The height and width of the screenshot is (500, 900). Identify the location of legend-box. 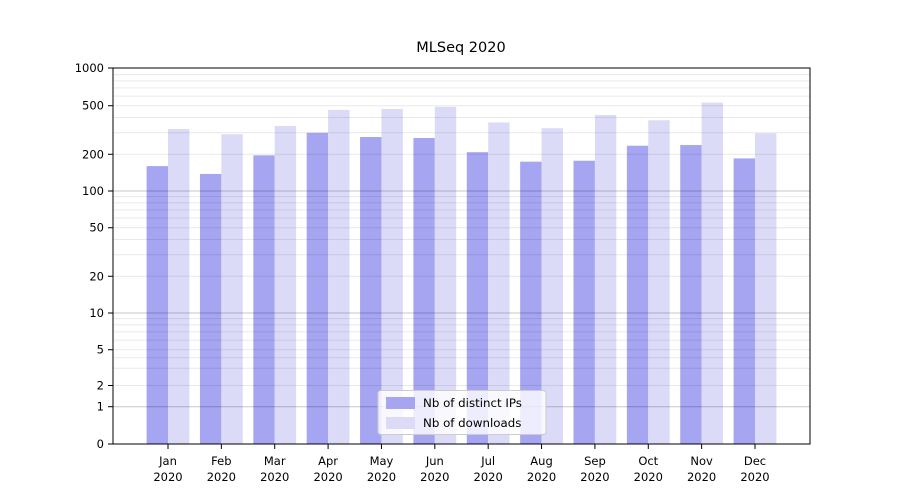
(462, 412).